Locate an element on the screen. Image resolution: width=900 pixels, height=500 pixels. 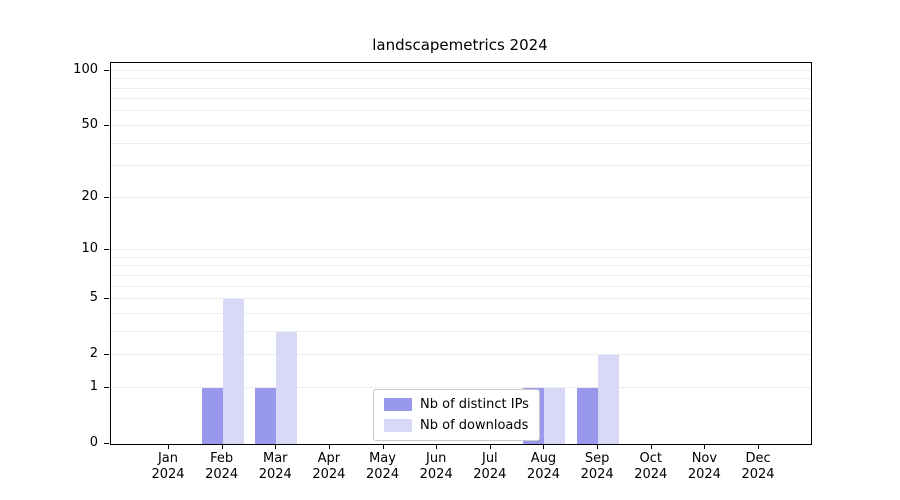
legend-row: Nb of distinct IPs is located at coordinates (456, 404).